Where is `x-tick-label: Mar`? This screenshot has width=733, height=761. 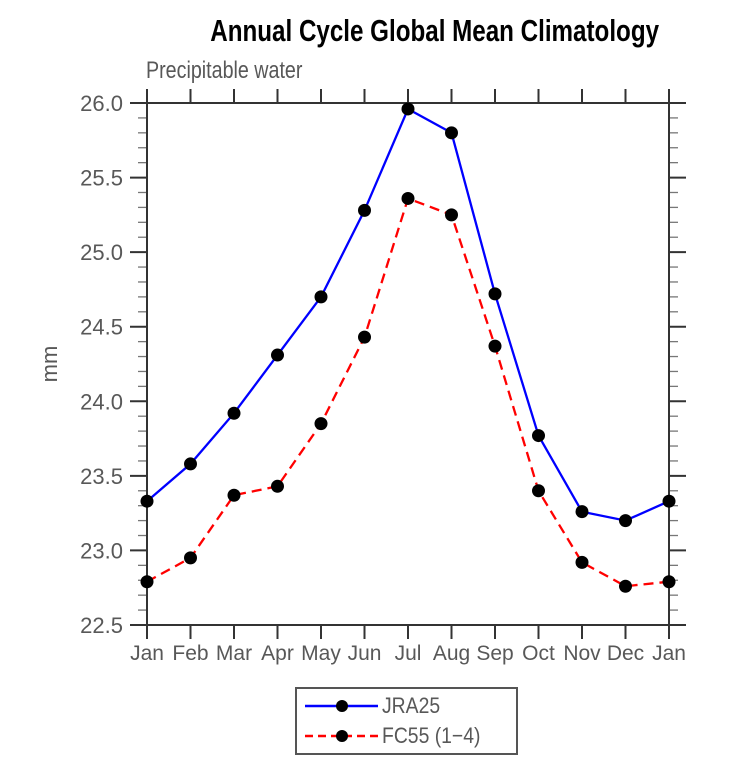 x-tick-label: Mar is located at coordinates (234, 653).